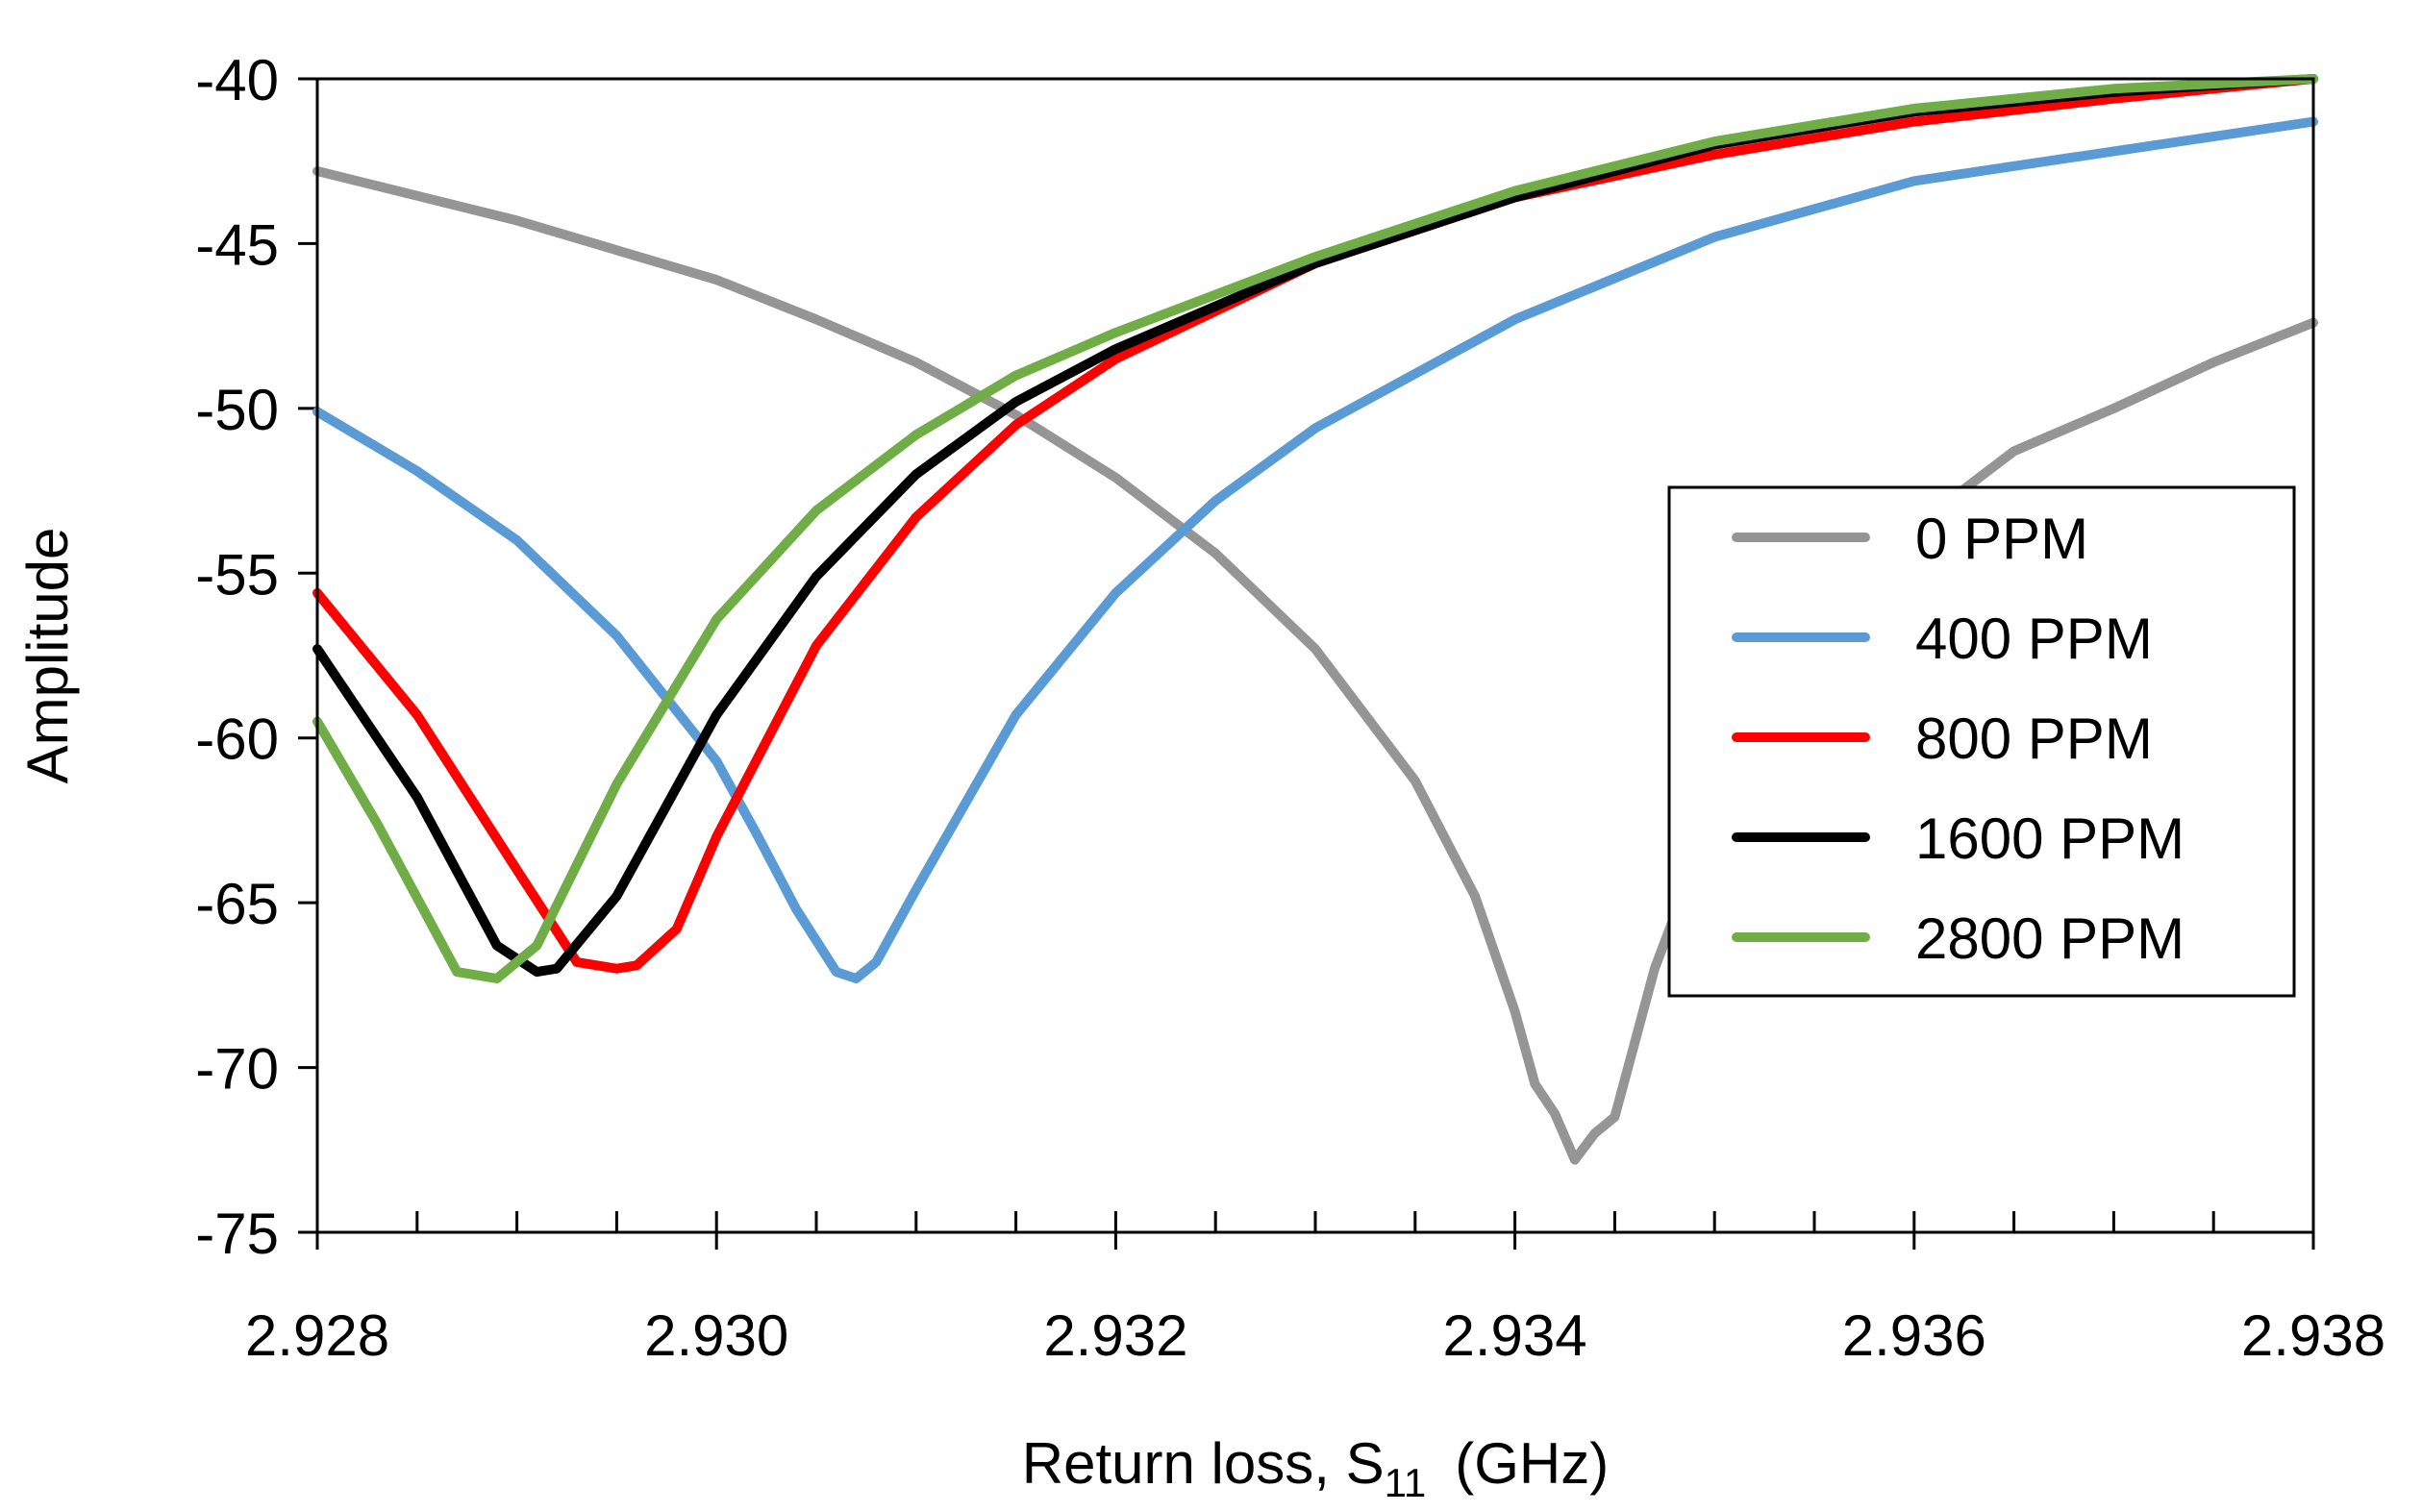 The width and height of the screenshot is (2422, 1512). Describe the element at coordinates (2050, 838) in the screenshot. I see `legend-label-1600-ppm: 1600 PPM` at that location.